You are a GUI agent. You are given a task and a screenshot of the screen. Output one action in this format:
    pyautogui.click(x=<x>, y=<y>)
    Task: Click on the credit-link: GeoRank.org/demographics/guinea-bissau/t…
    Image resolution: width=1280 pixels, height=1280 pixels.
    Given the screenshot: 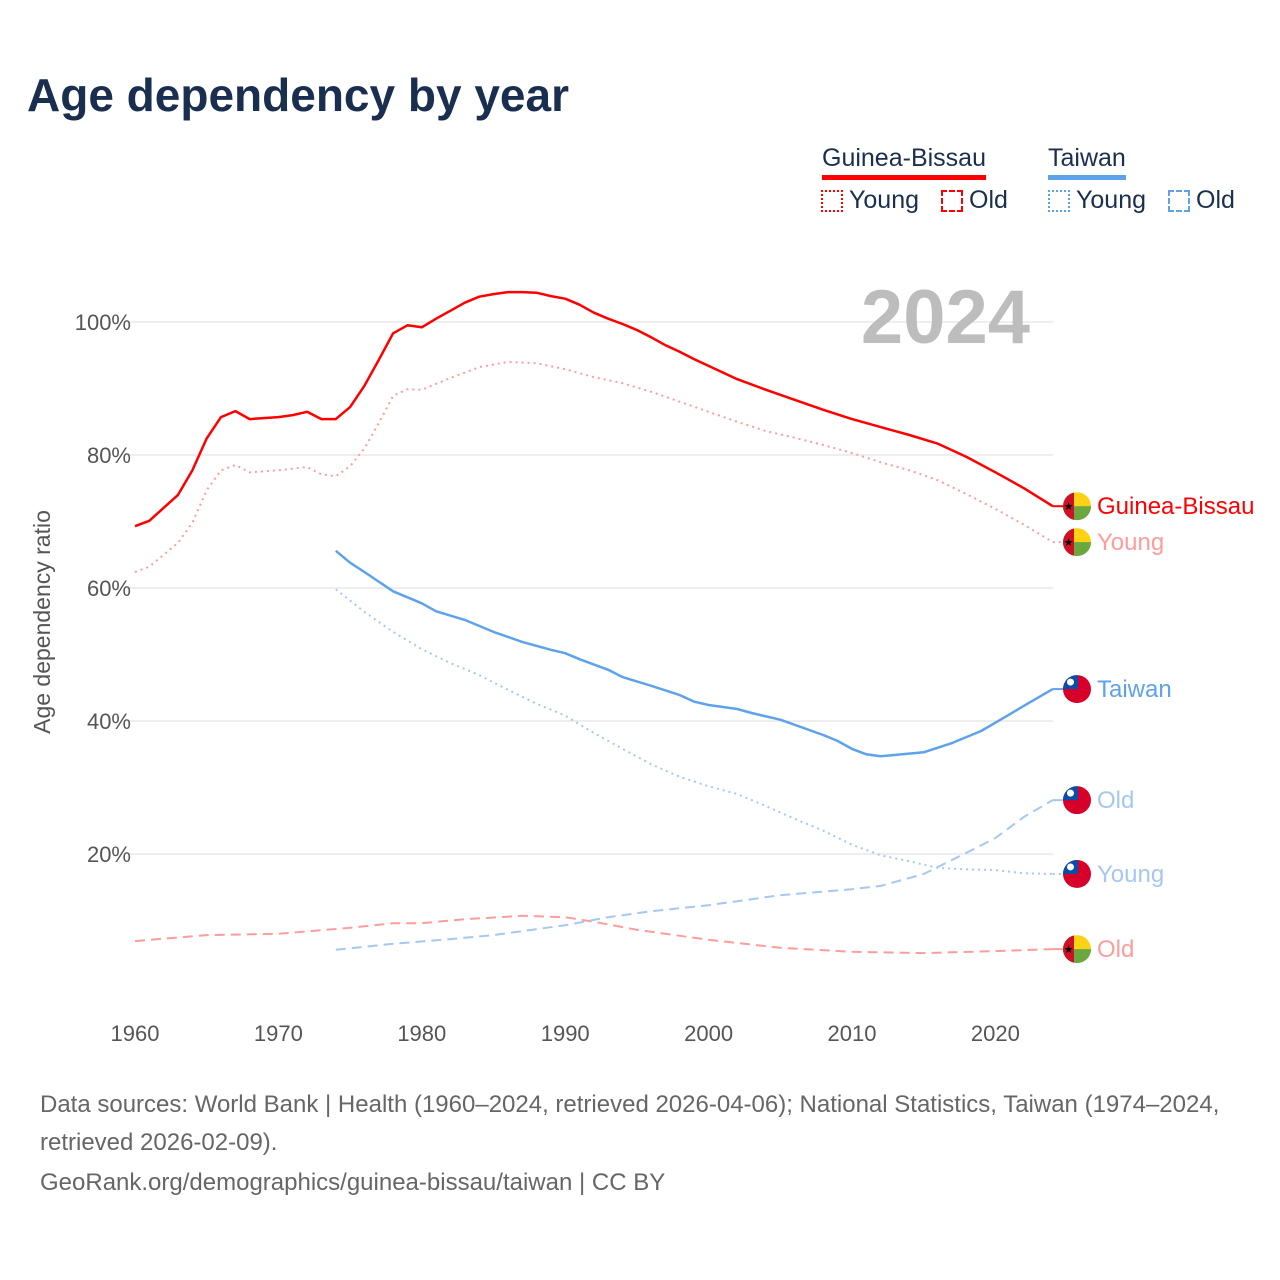 What is the action you would take?
    pyautogui.click(x=353, y=1182)
    